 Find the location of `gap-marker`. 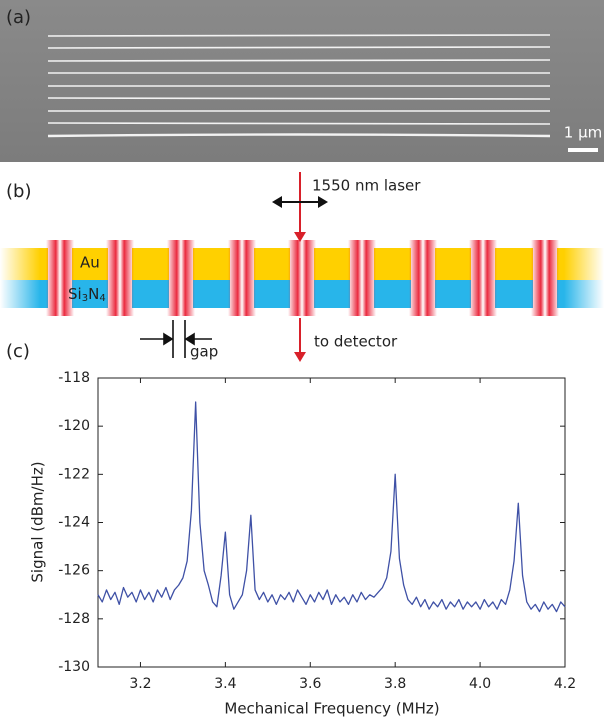

gap-marker is located at coordinates (176, 339).